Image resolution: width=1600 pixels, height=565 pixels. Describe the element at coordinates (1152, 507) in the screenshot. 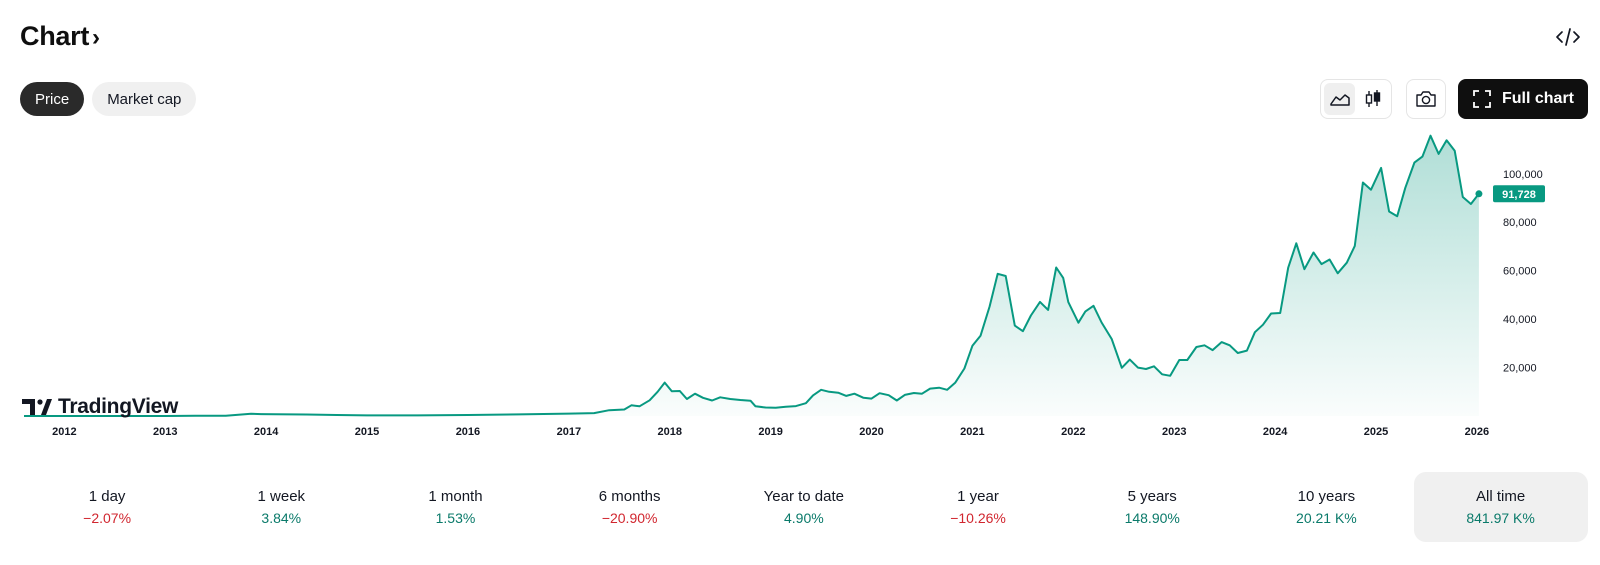

I see `period-5-years: 5 years 148.90%` at that location.